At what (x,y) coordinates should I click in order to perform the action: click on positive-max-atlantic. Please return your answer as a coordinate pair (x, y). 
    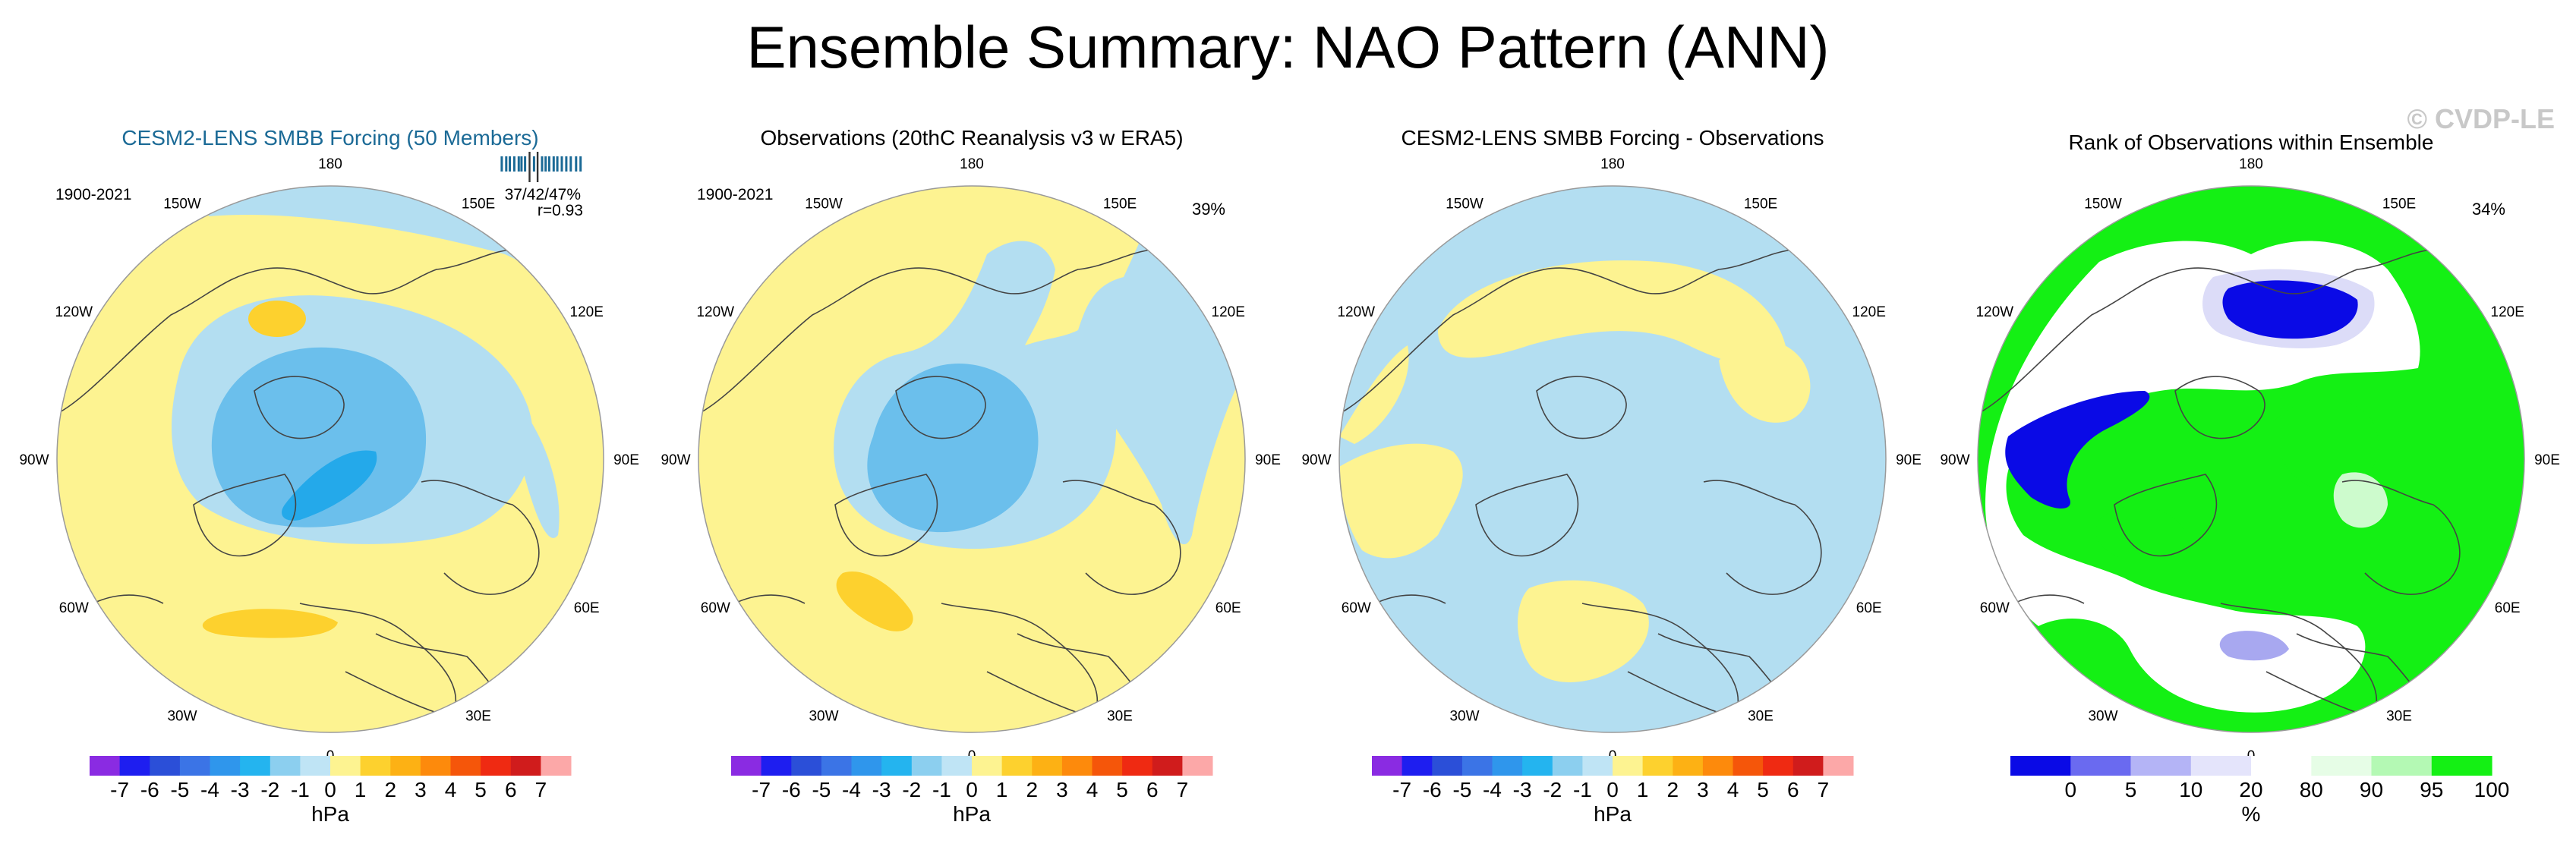
    Looking at the image, I should click on (270, 623).